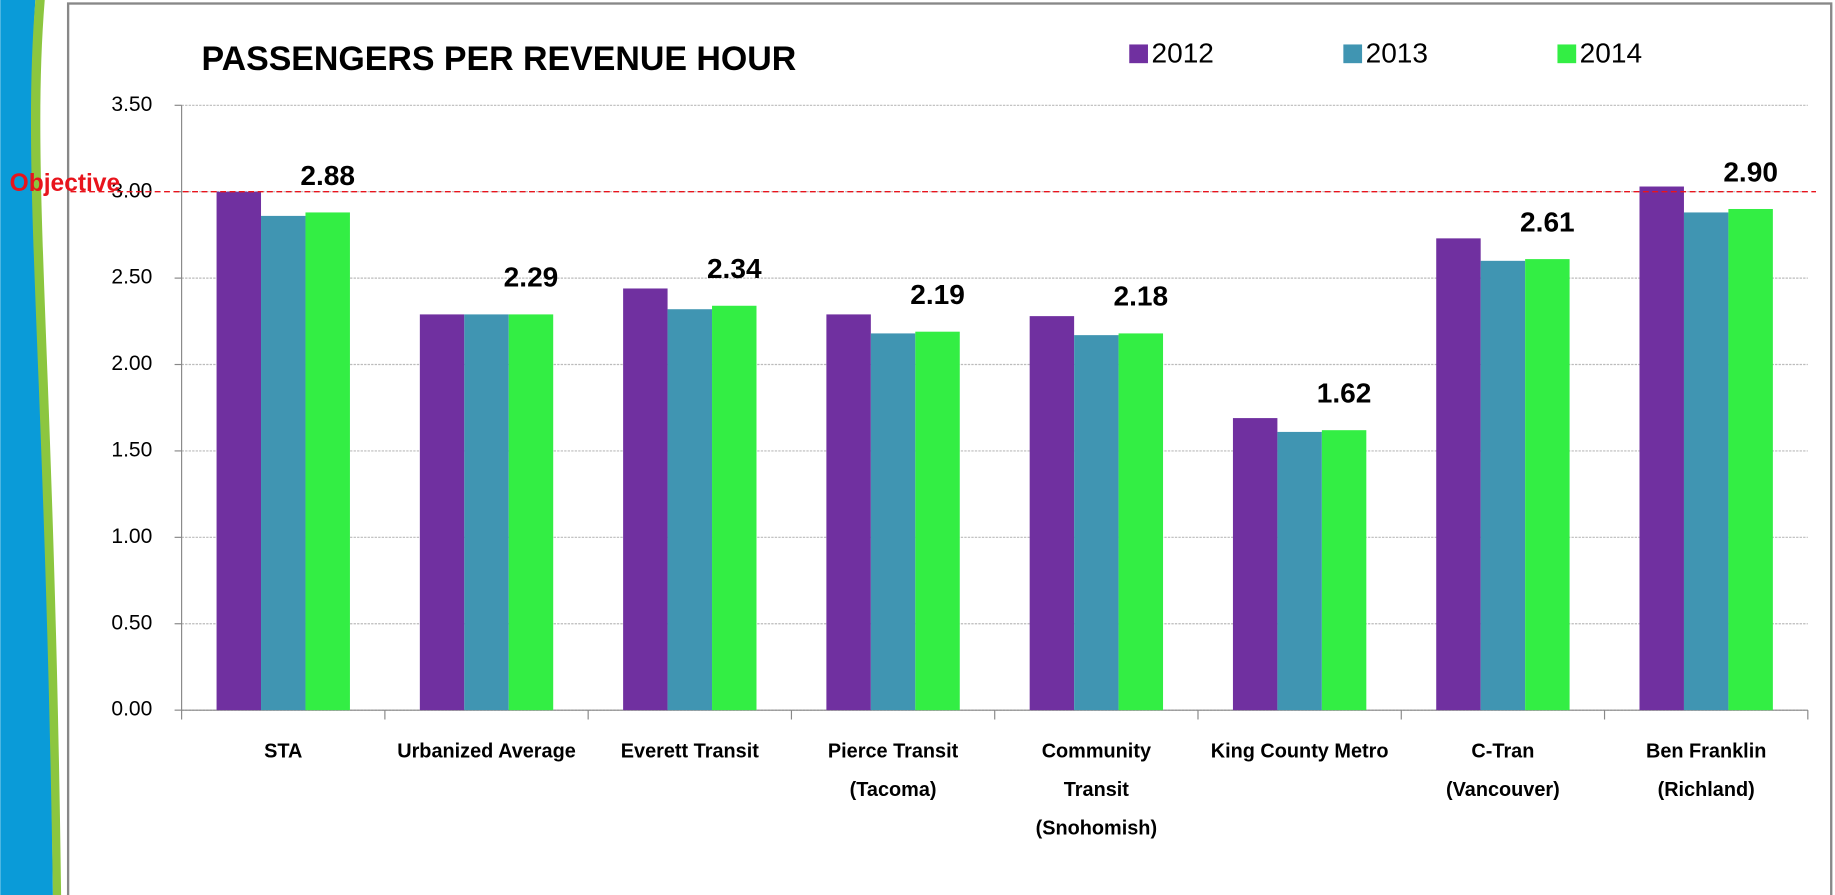 The height and width of the screenshot is (895, 1835). Describe the element at coordinates (131, 709) in the screenshot. I see `y-tick-label: 0.00` at that location.